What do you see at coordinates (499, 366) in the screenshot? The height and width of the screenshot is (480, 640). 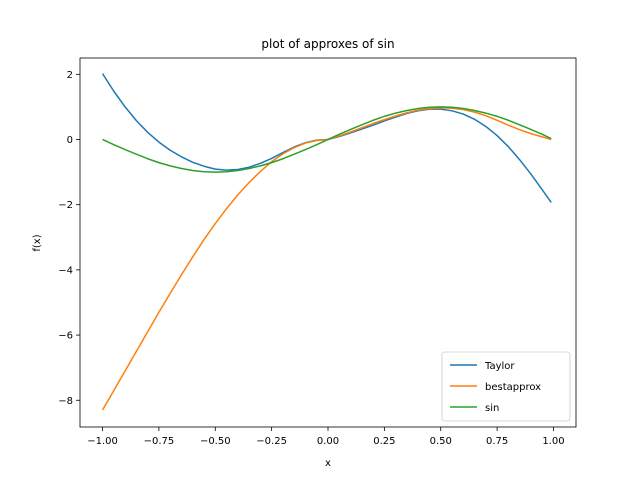 I see `legend-label: Taylor` at bounding box center [499, 366].